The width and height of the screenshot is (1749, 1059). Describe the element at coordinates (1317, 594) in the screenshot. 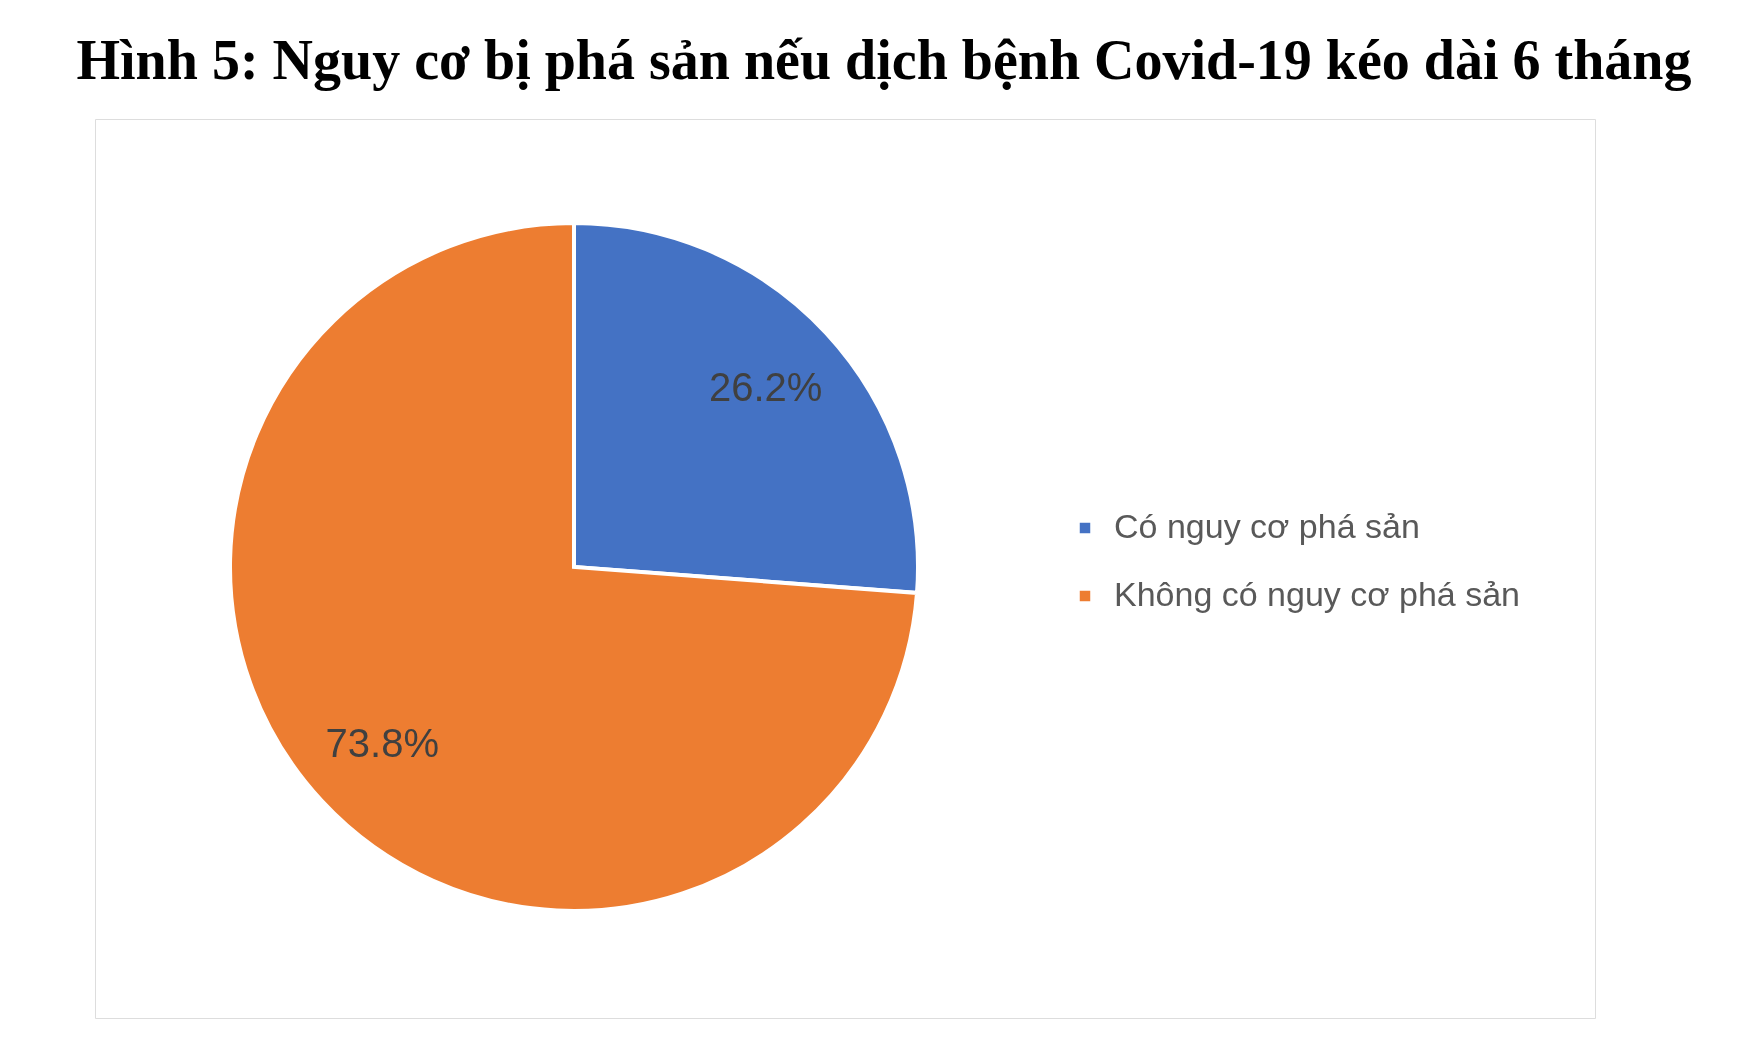

I see `legend-label: Không có nguy cơ phá sản` at that location.